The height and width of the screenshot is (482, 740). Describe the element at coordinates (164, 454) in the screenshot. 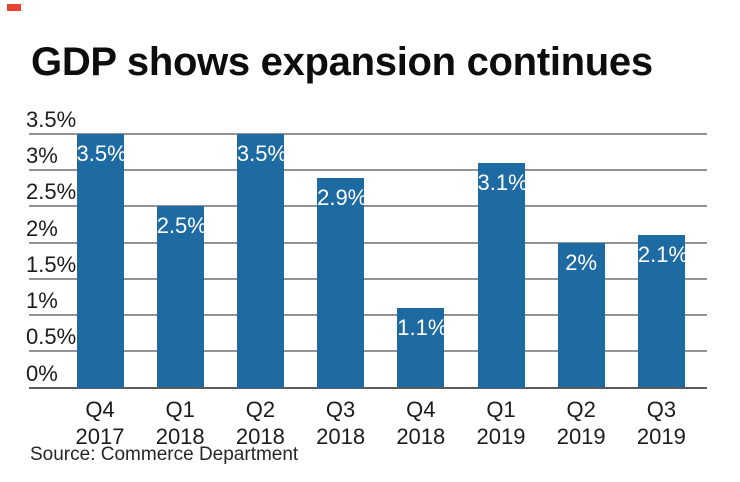

I see `source-note: Source: Commerce Department` at that location.